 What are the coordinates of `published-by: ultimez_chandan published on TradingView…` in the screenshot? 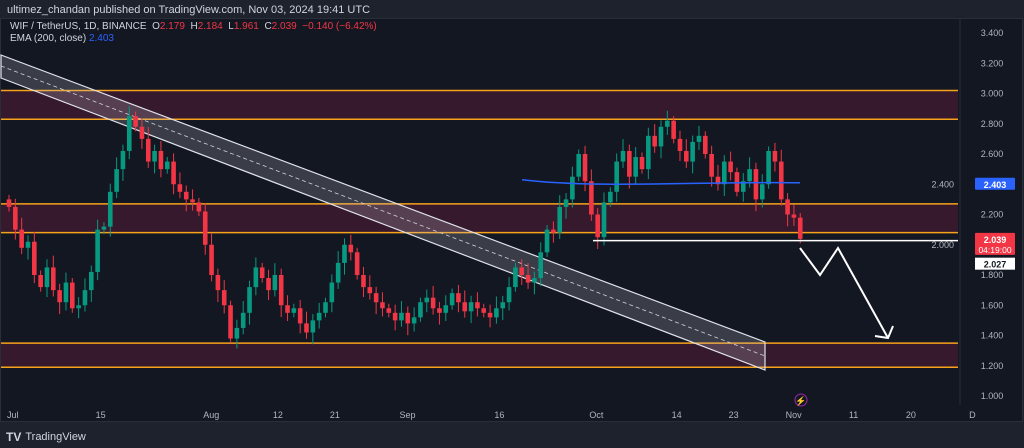 It's located at (189, 10).